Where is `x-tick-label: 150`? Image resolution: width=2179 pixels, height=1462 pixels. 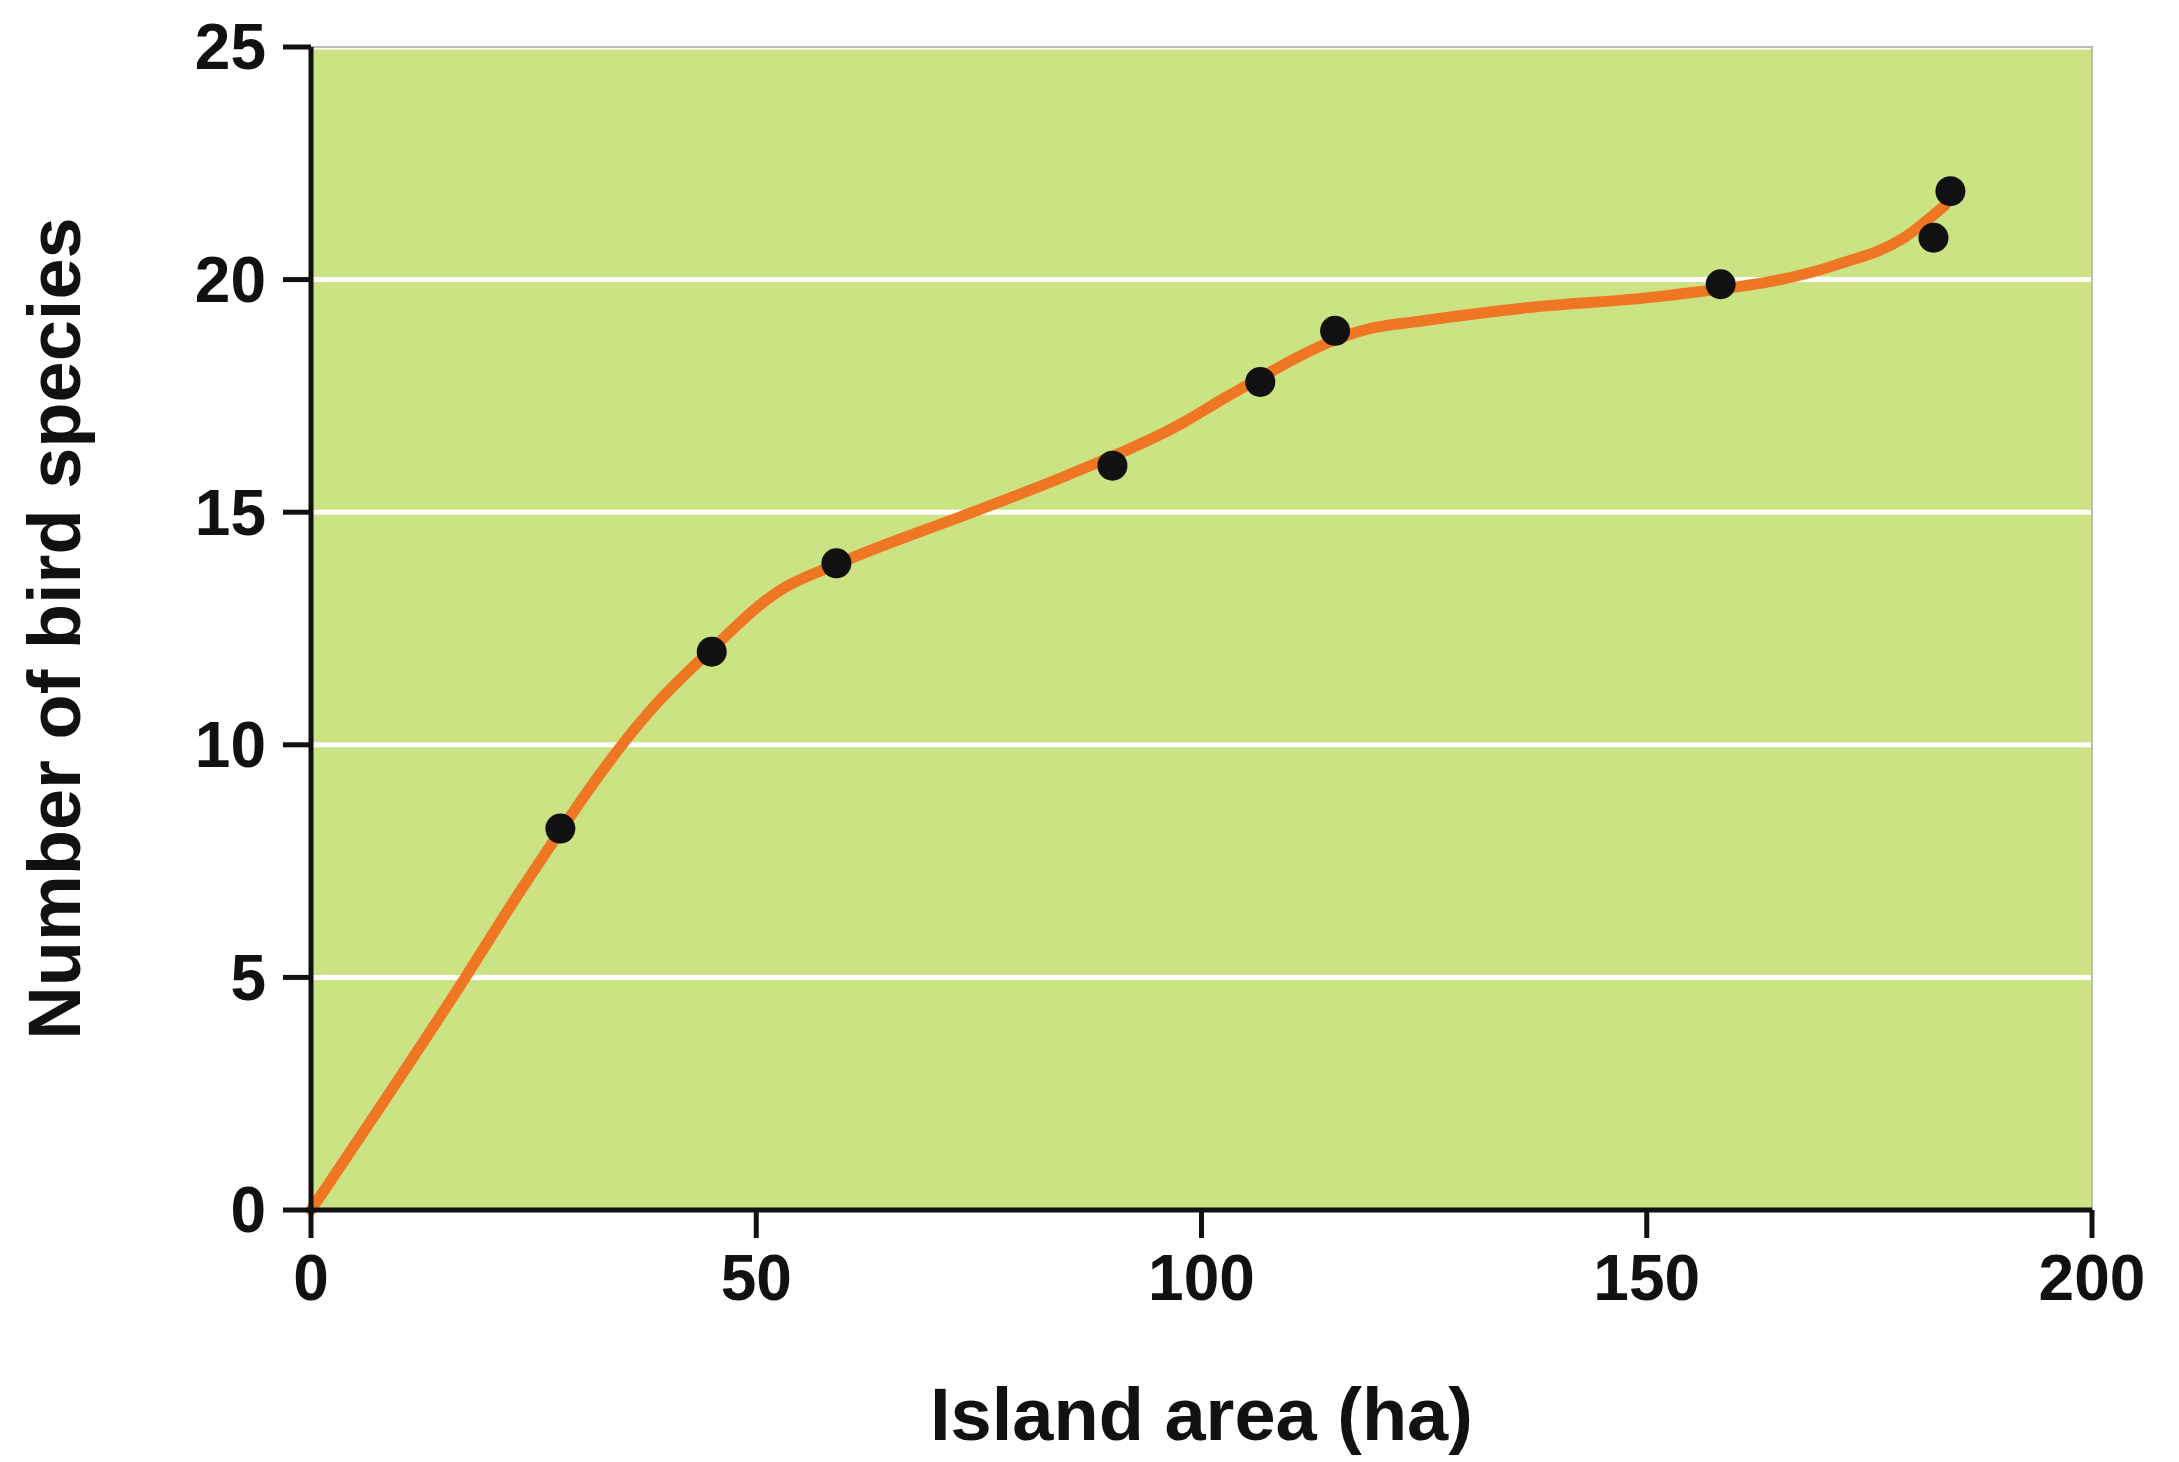
x-tick-label: 150 is located at coordinates (1647, 1278).